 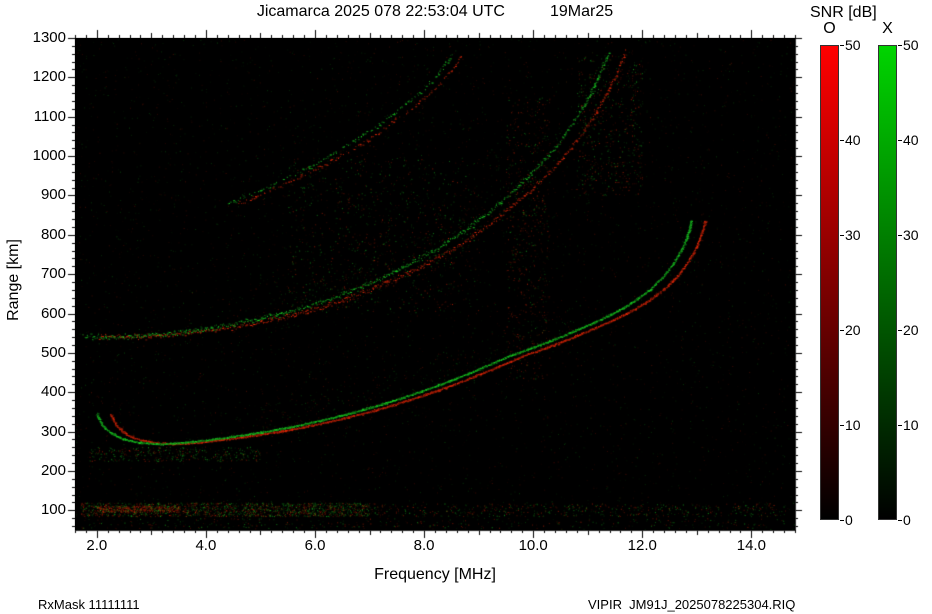 What do you see at coordinates (581, 11) in the screenshot?
I see `title-date: 19Mar25` at bounding box center [581, 11].